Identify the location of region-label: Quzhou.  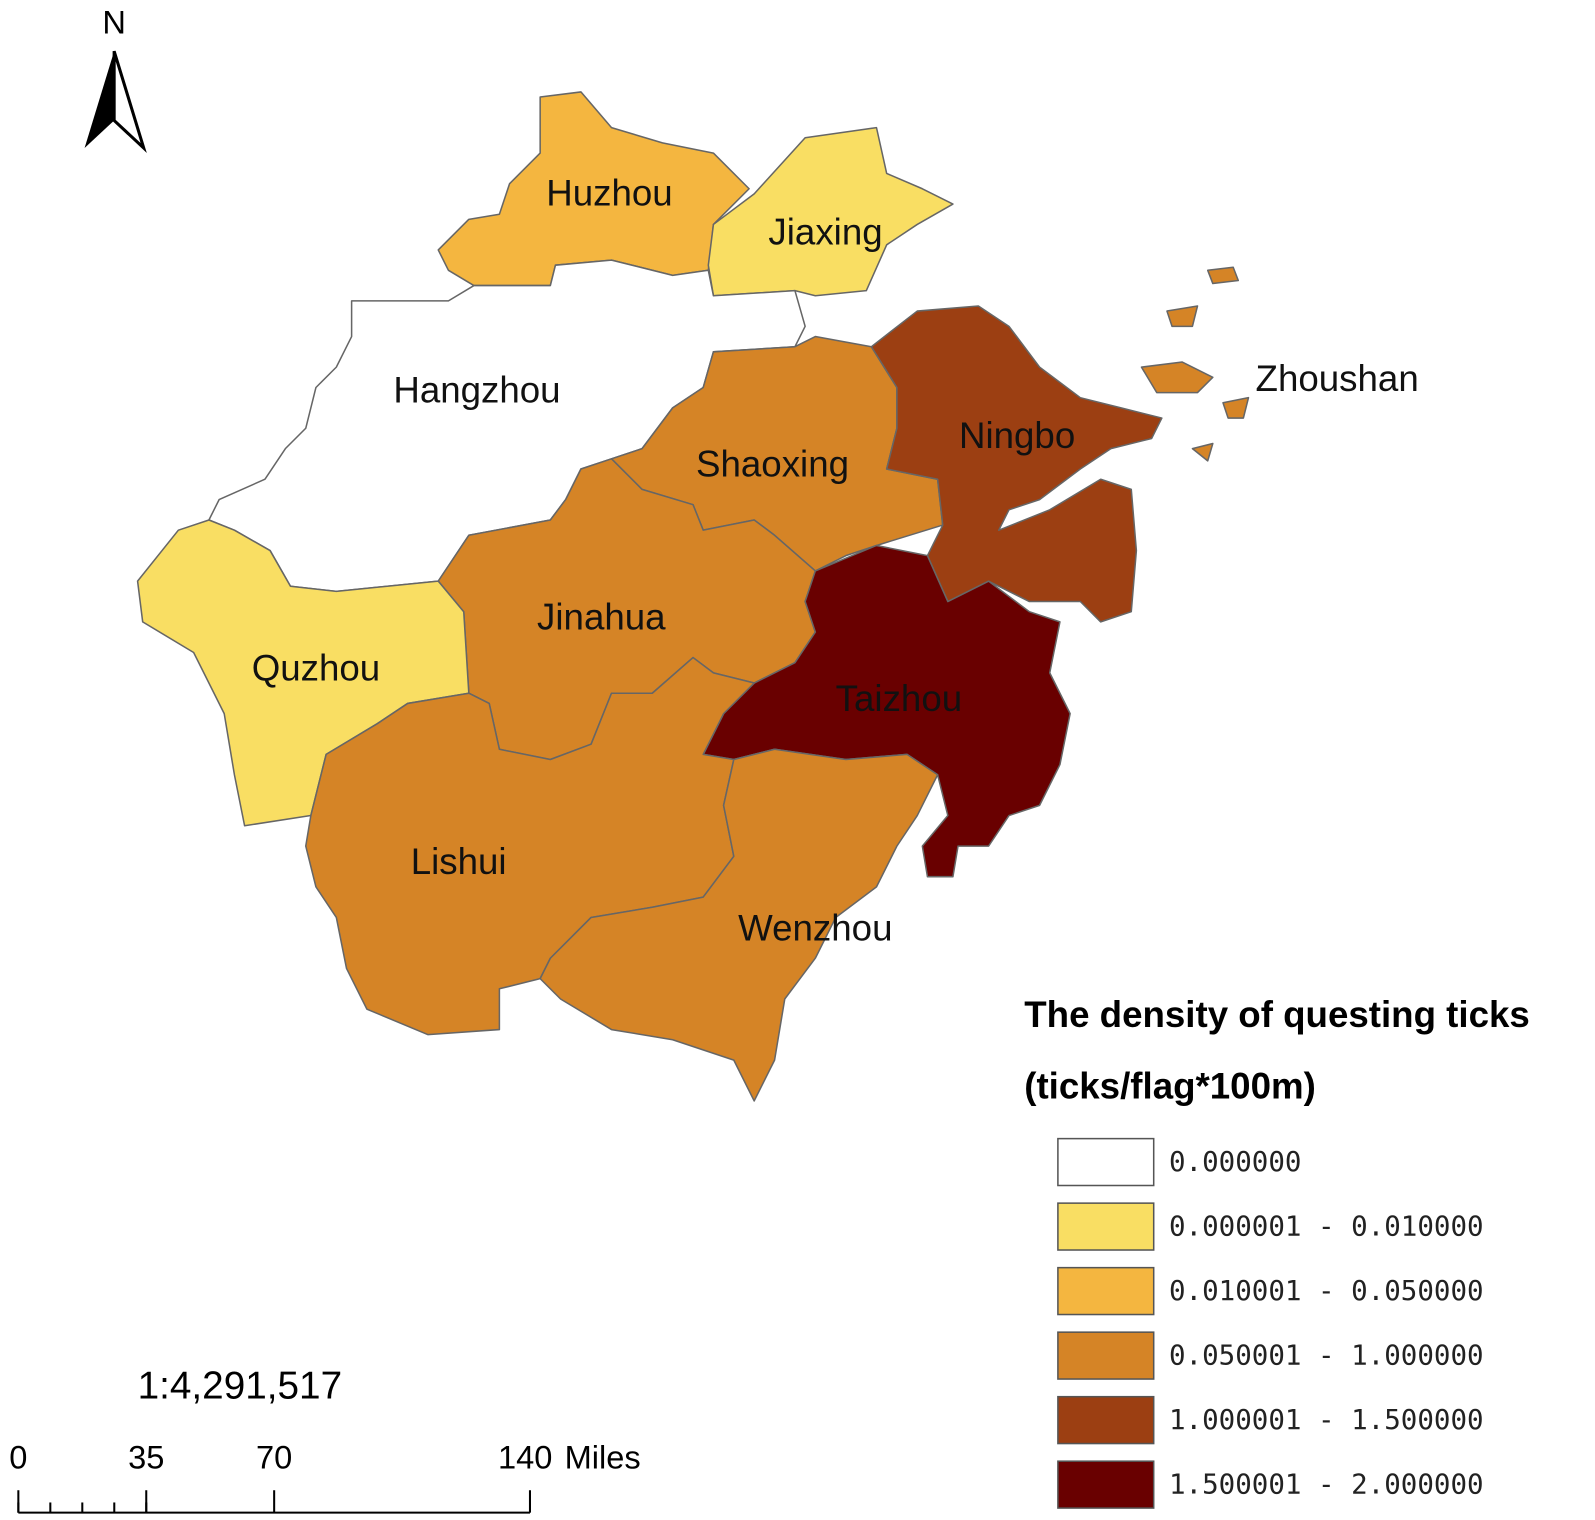
(316, 668).